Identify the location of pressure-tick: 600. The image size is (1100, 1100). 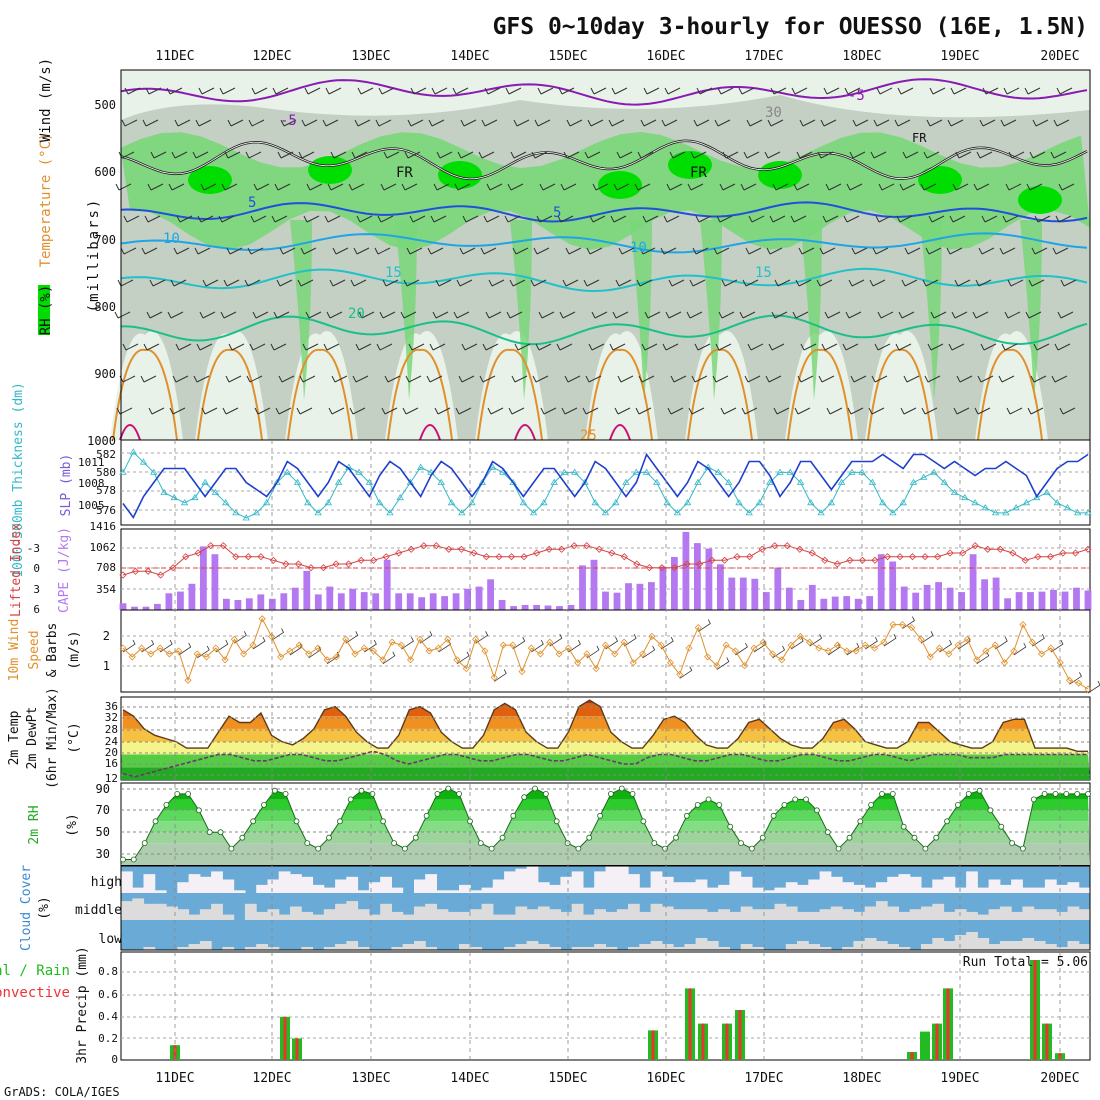
(105, 172).